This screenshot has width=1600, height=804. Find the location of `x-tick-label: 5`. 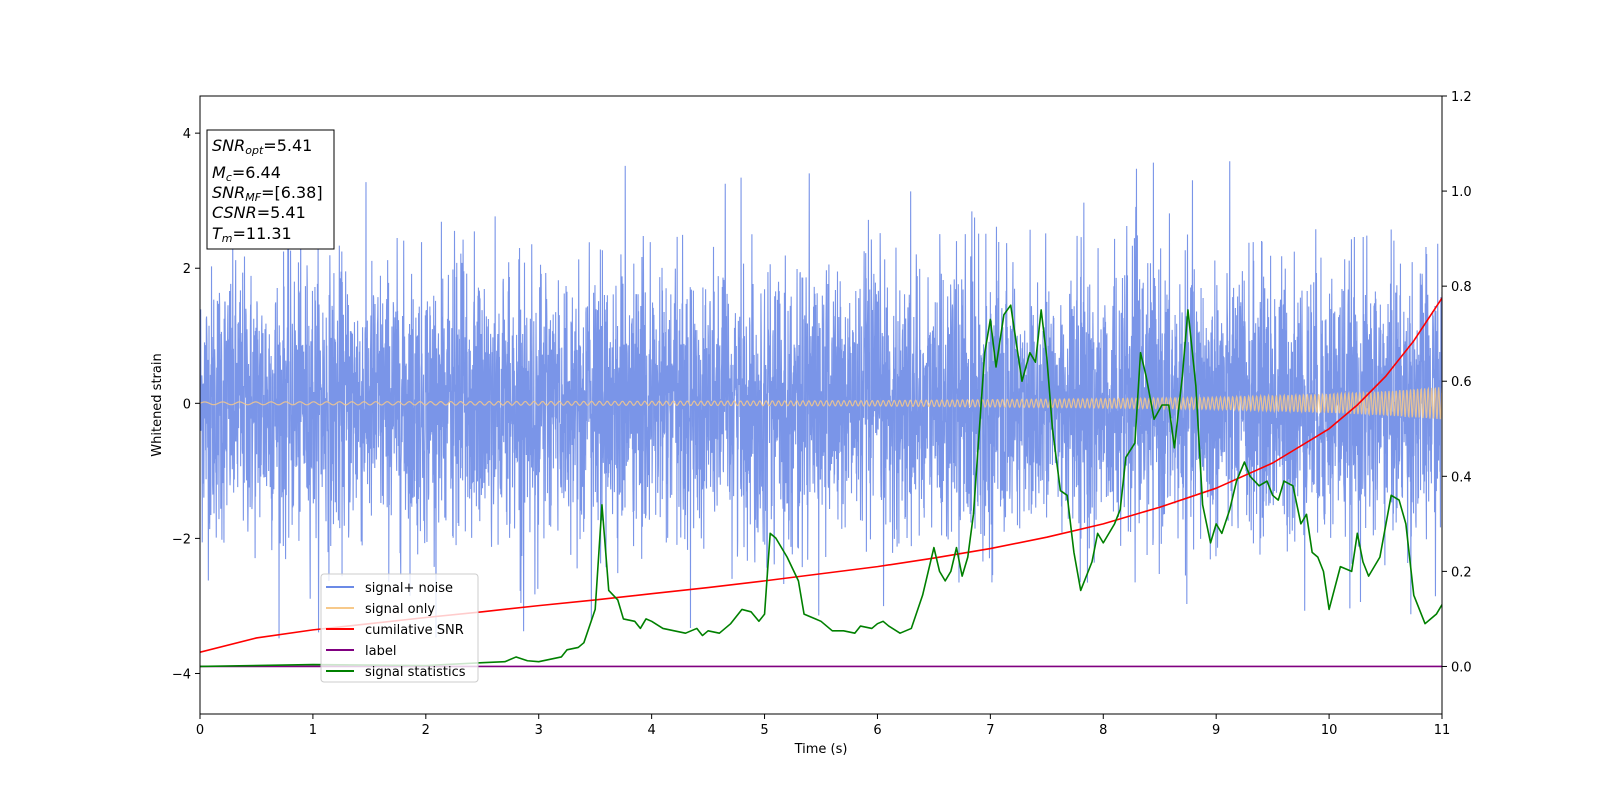

x-tick-label: 5 is located at coordinates (764, 730).